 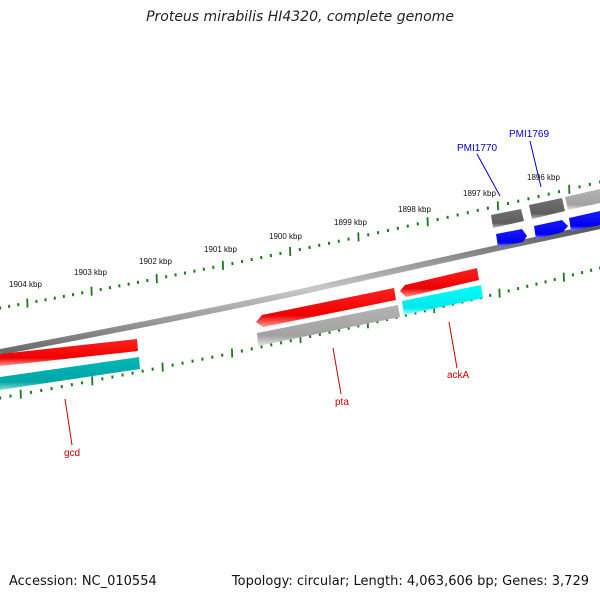 I want to click on gene-label-PMI1769: PMI1769, so click(x=529, y=134).